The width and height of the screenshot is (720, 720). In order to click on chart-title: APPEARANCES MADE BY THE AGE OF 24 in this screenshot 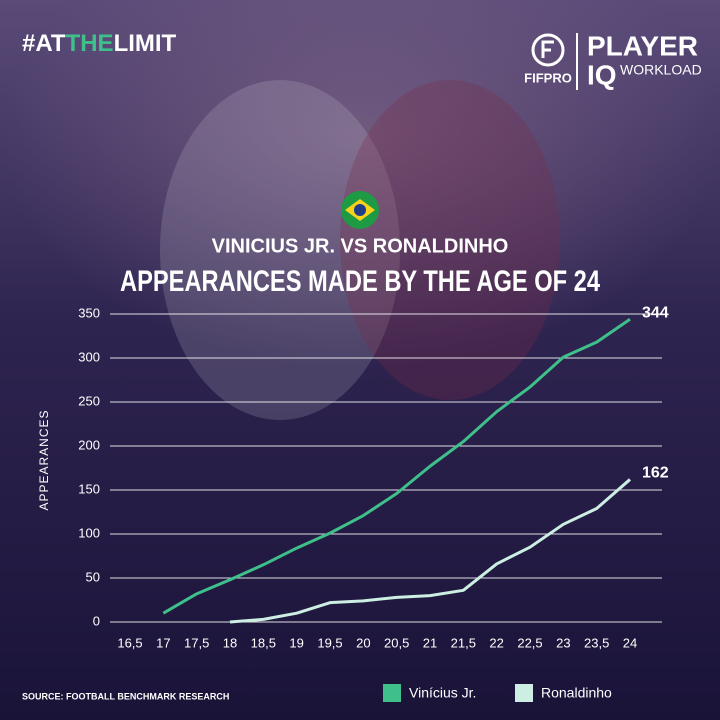, I will do `click(360, 281)`.